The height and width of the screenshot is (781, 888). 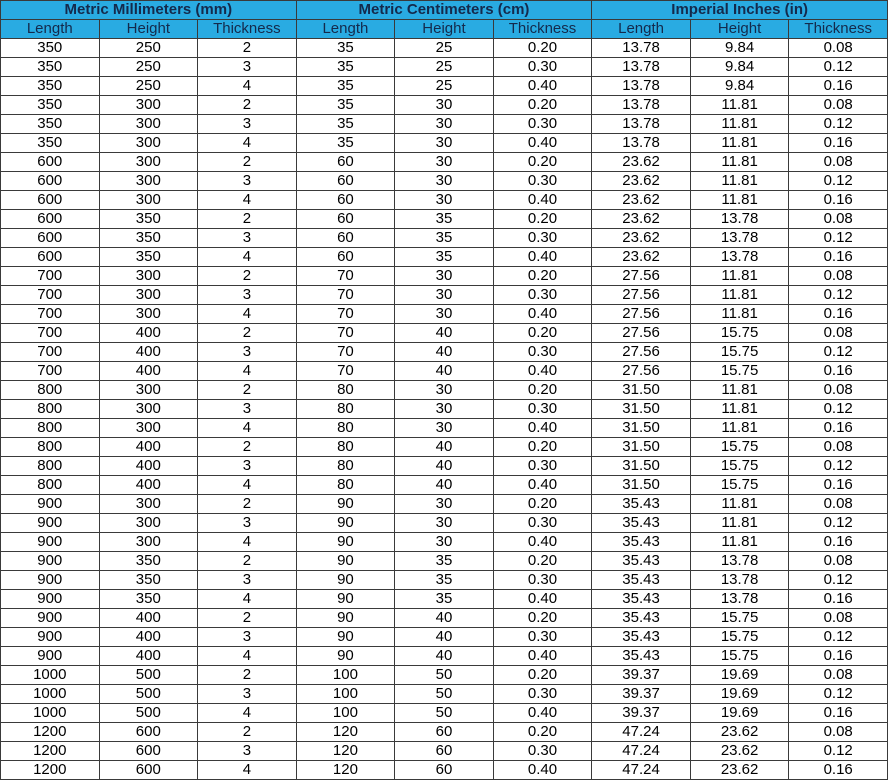 I want to click on table-row: 350 300 2 35 30 0.20 13.78 11.81 0.08, so click(x=444, y=105).